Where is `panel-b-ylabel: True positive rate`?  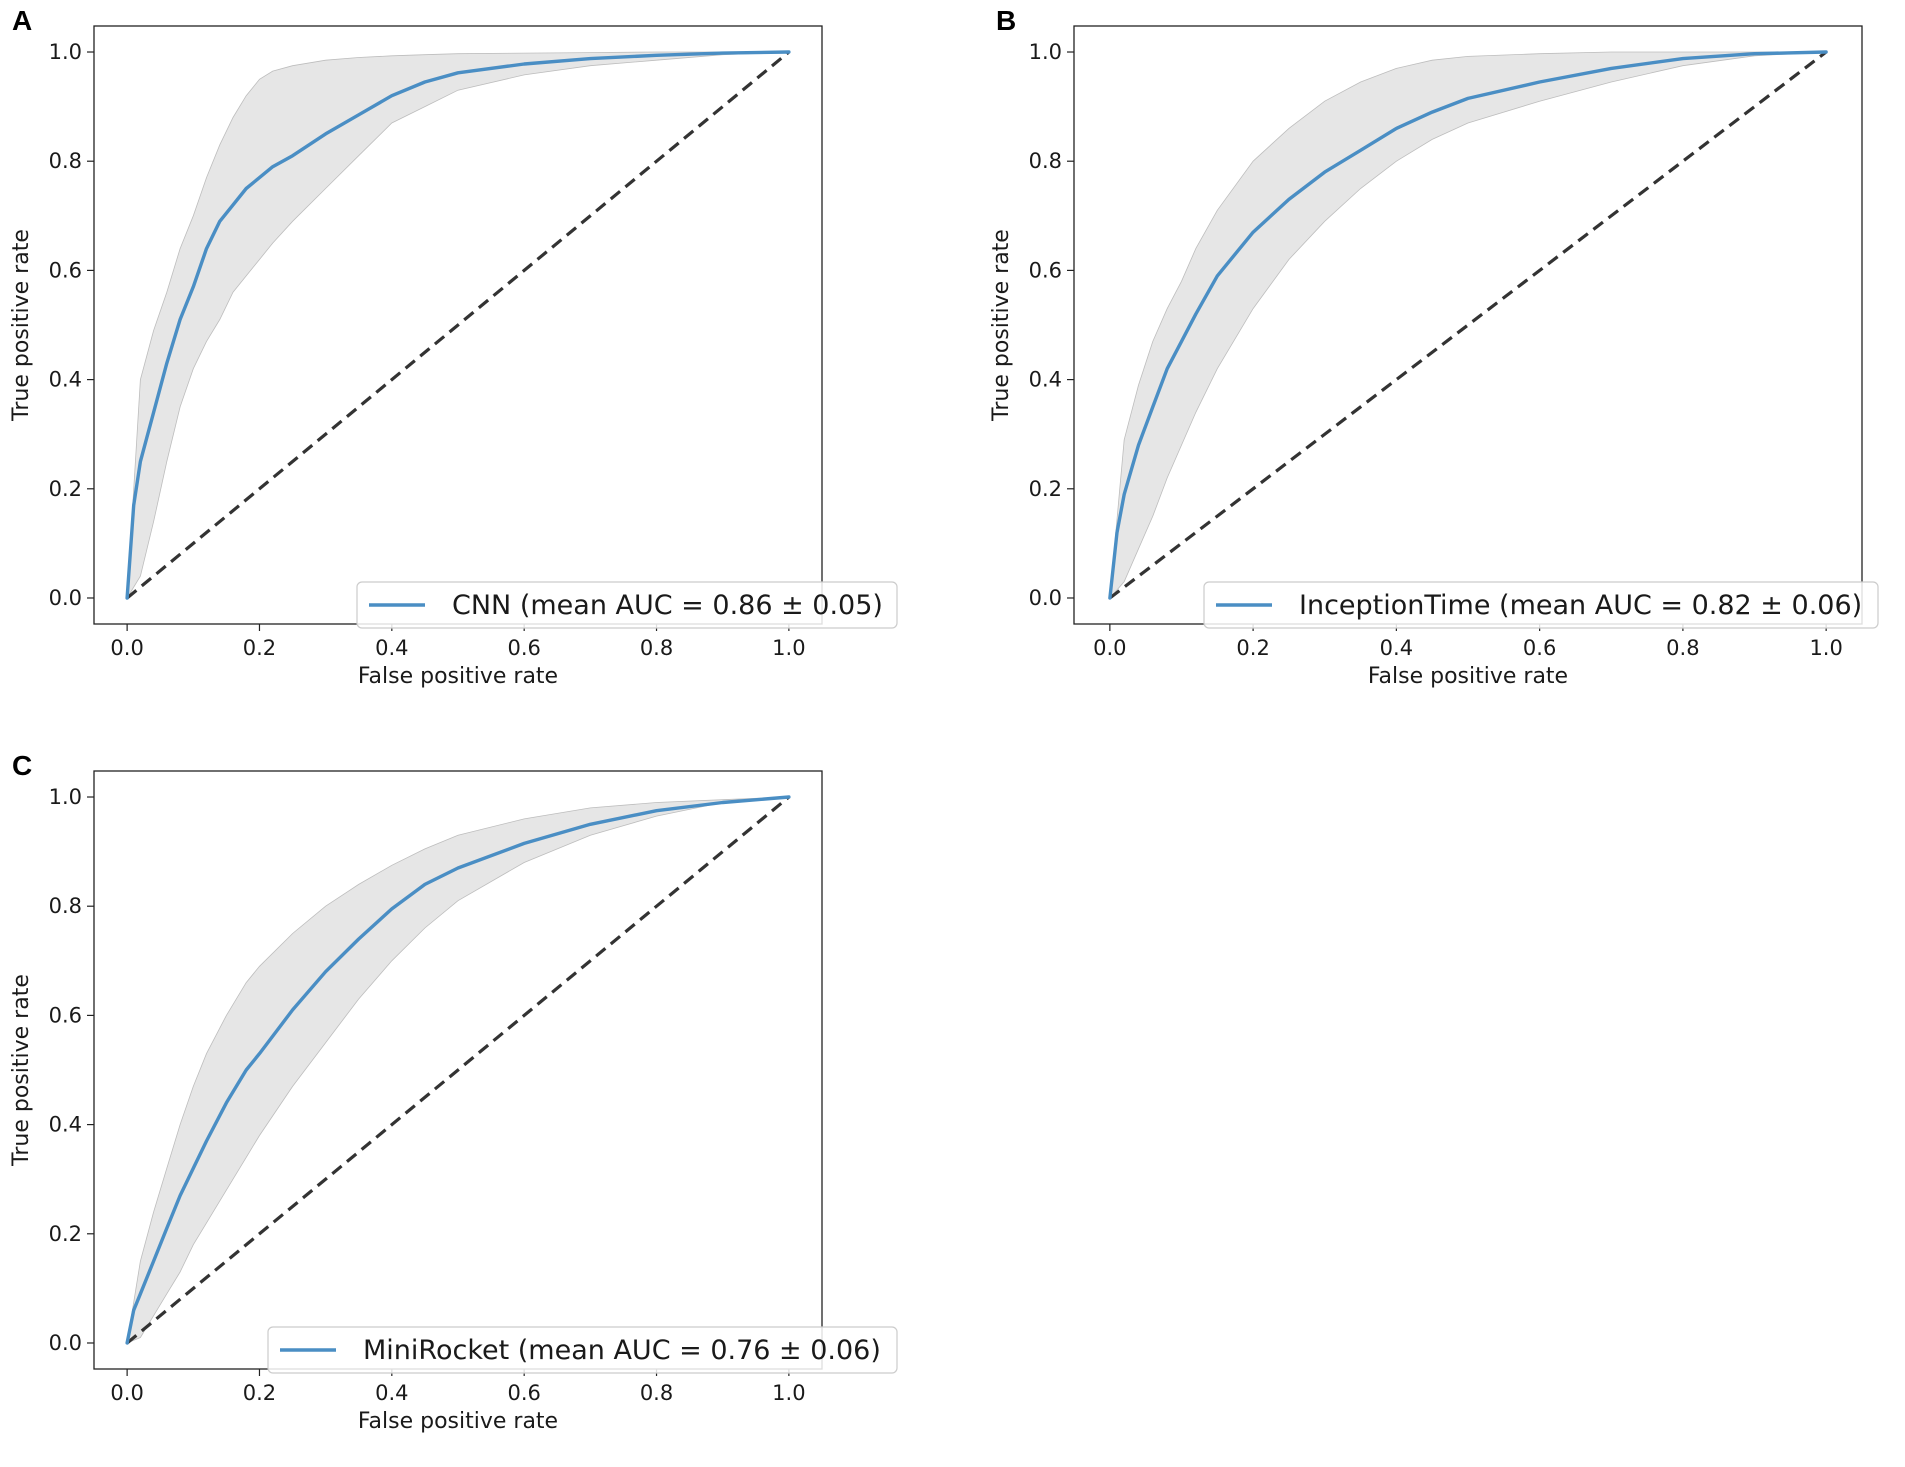
panel-b-ylabel: True positive rate is located at coordinates (1001, 325).